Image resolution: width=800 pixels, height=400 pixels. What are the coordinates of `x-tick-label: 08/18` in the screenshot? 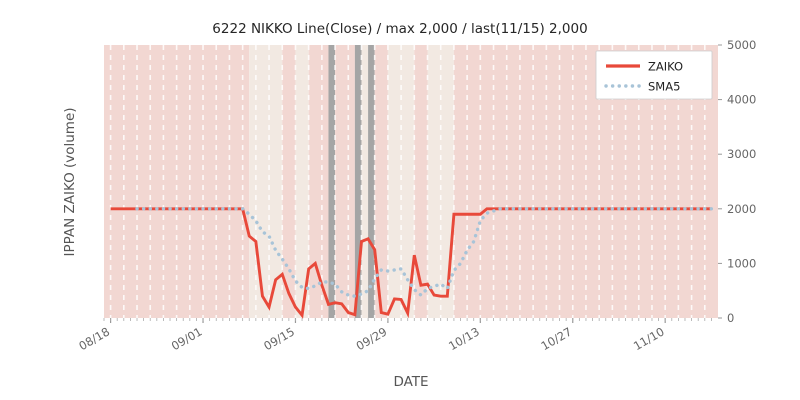 It's located at (94, 338).